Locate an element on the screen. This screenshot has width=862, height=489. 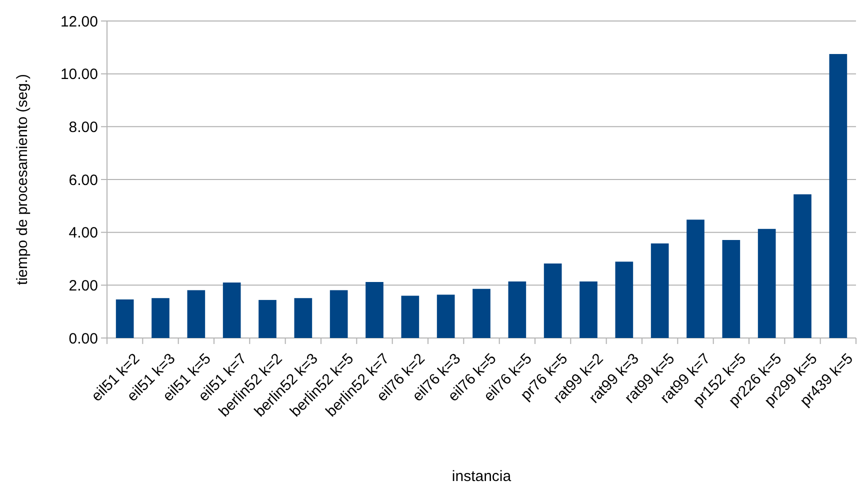
y-tick-label: 12.00 is located at coordinates (79, 21).